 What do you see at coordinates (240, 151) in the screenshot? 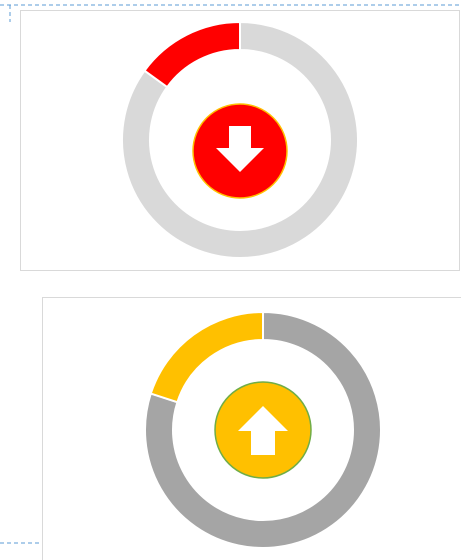
I see `down-icon` at bounding box center [240, 151].